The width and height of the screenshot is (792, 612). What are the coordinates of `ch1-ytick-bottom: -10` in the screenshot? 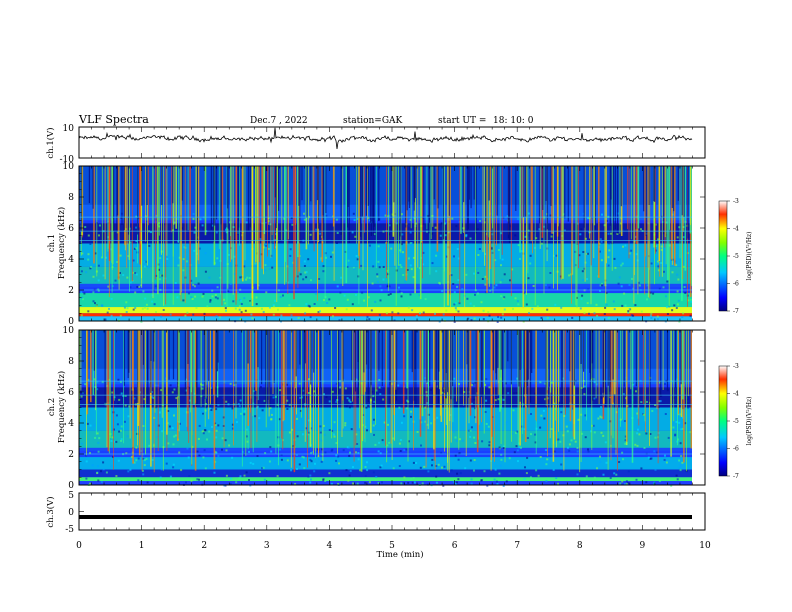 It's located at (67, 160).